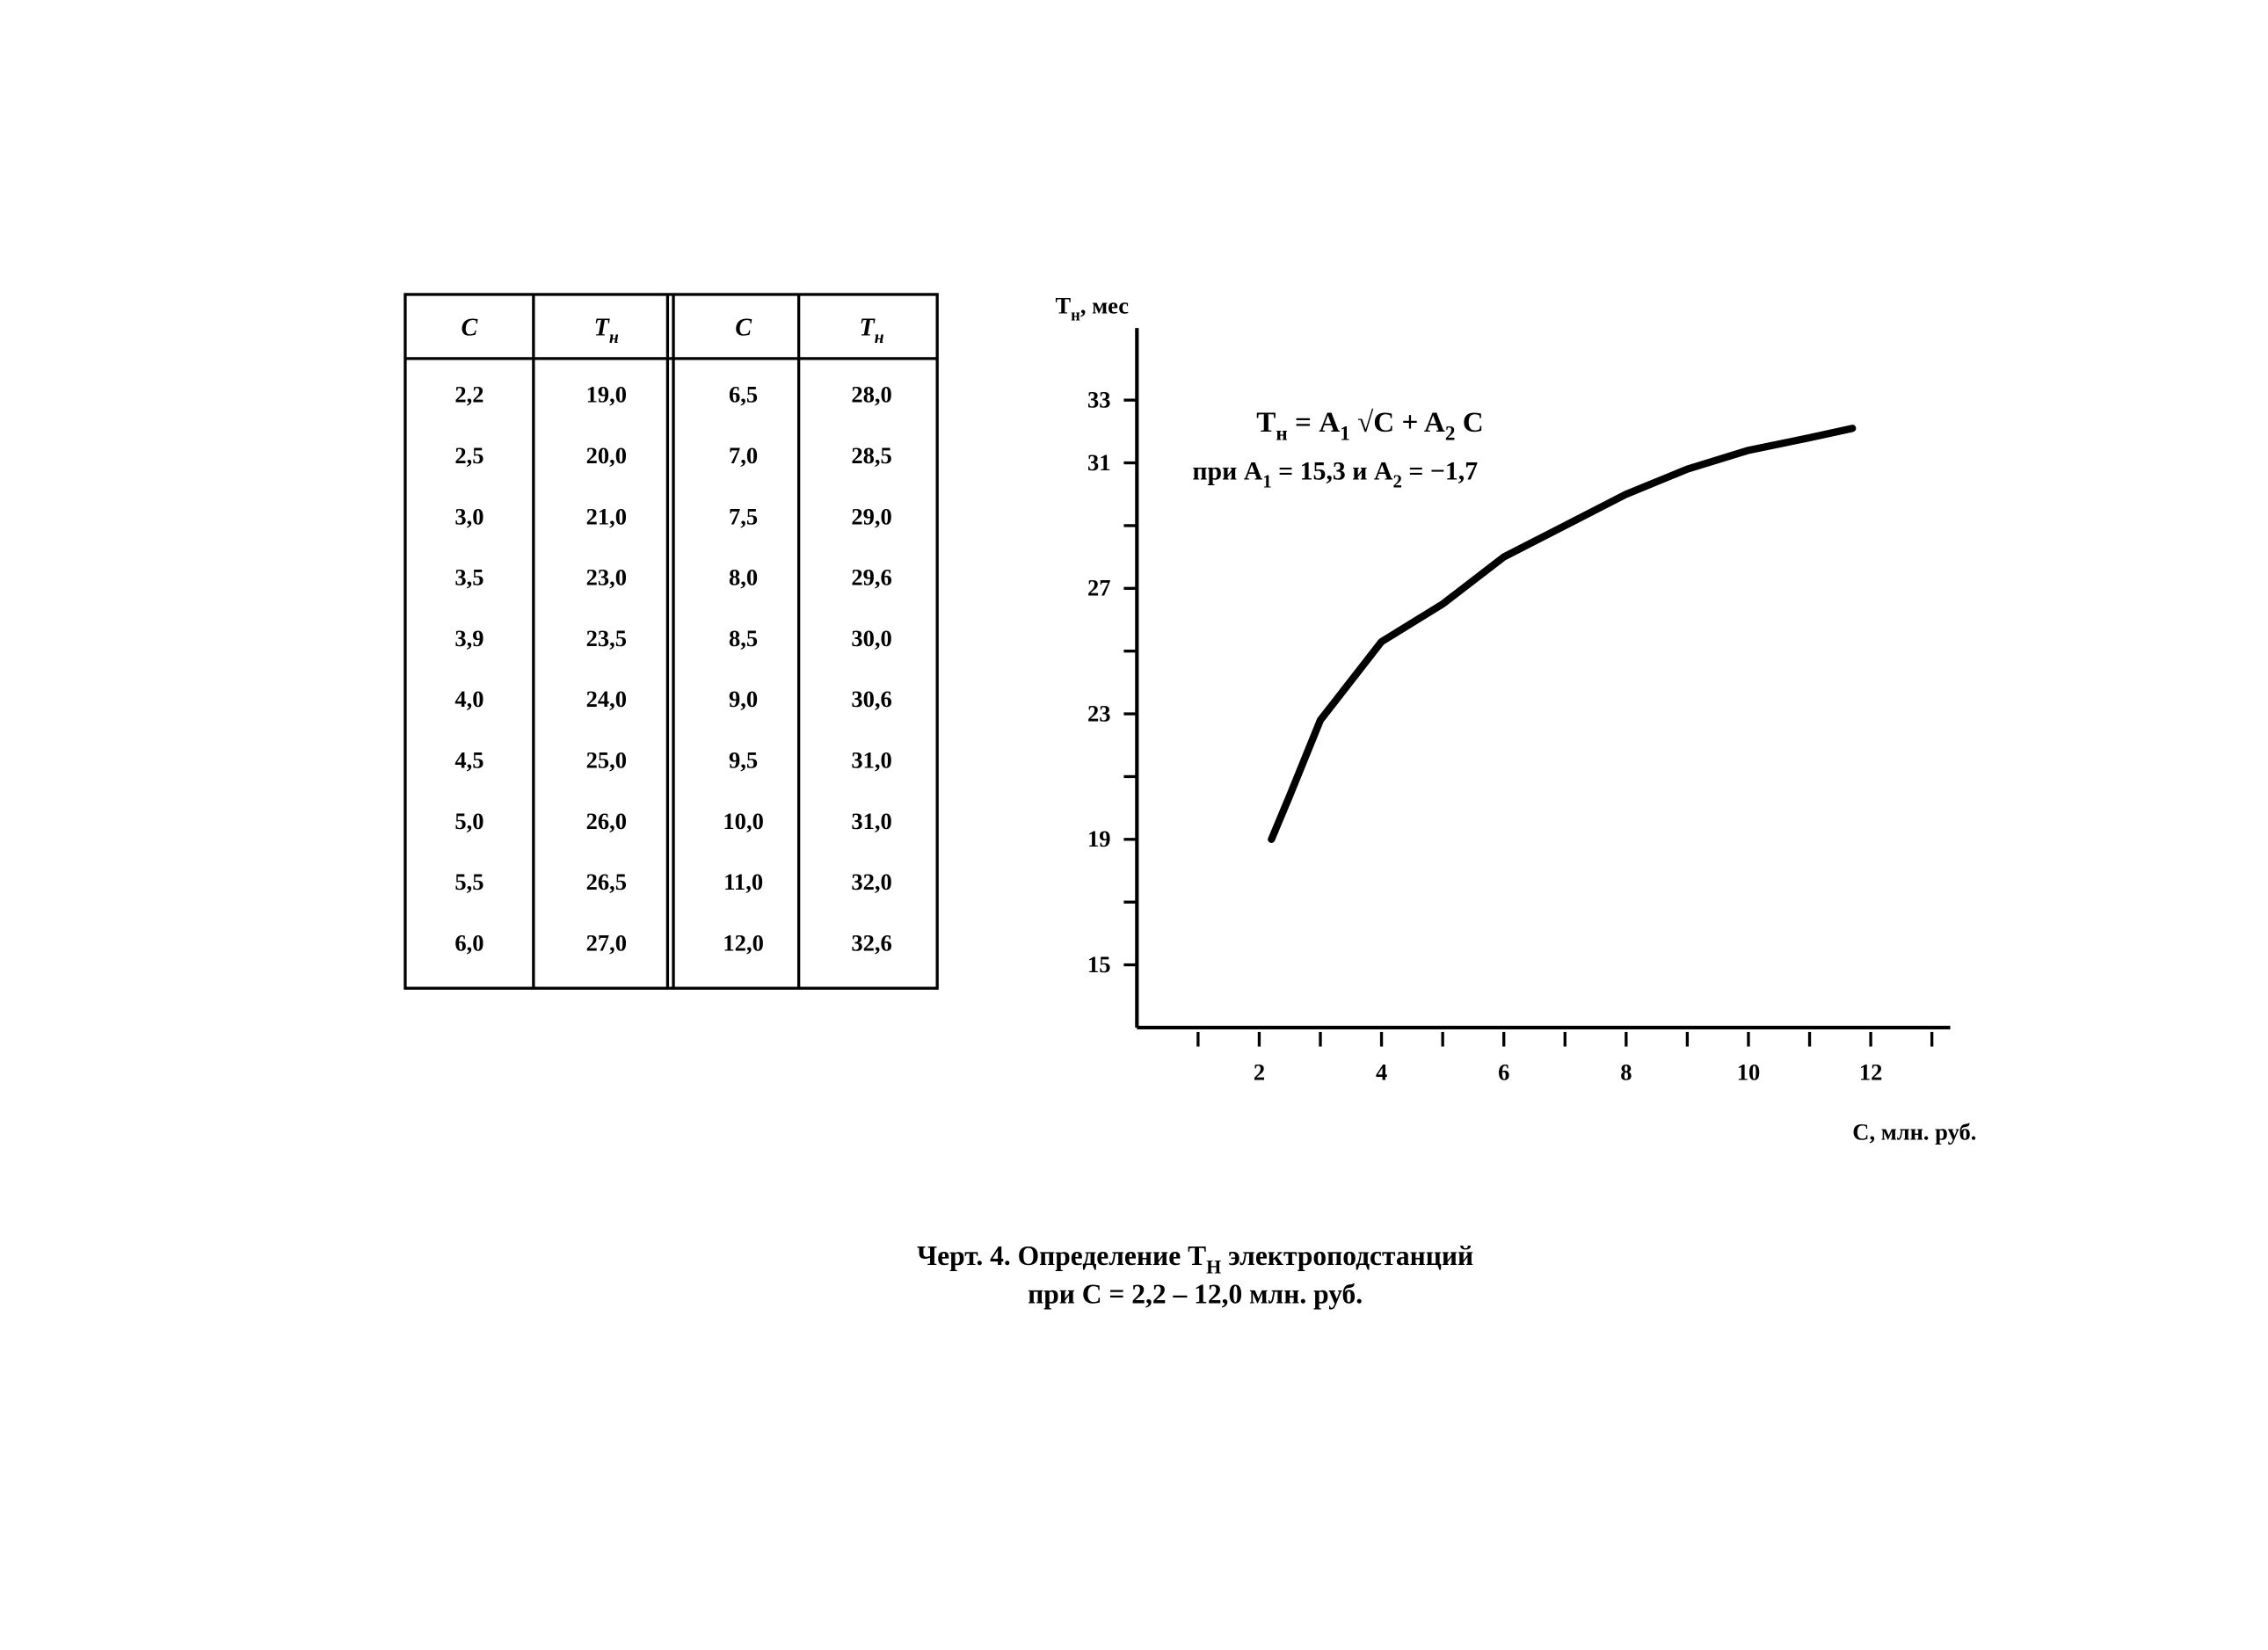 The height and width of the screenshot is (1650, 2268). What do you see at coordinates (469, 699) in the screenshot?
I see `table-cell: 4,0` at bounding box center [469, 699].